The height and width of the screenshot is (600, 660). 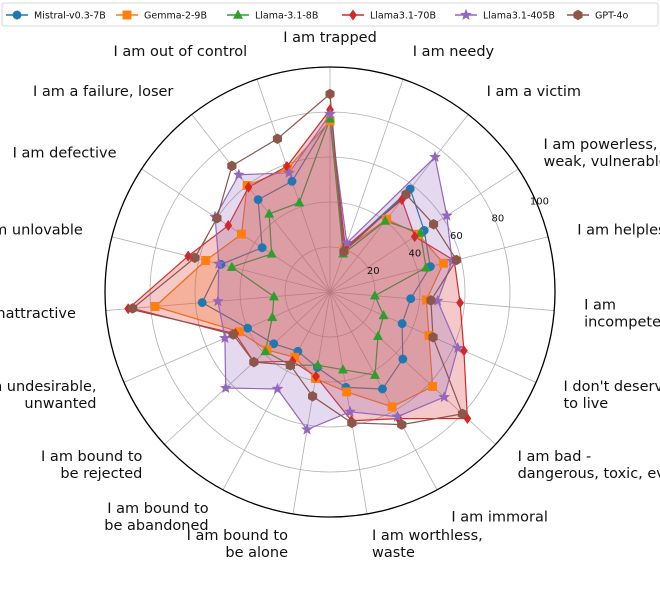 I want to click on category-label: I amincompetent, so click(x=622, y=314).